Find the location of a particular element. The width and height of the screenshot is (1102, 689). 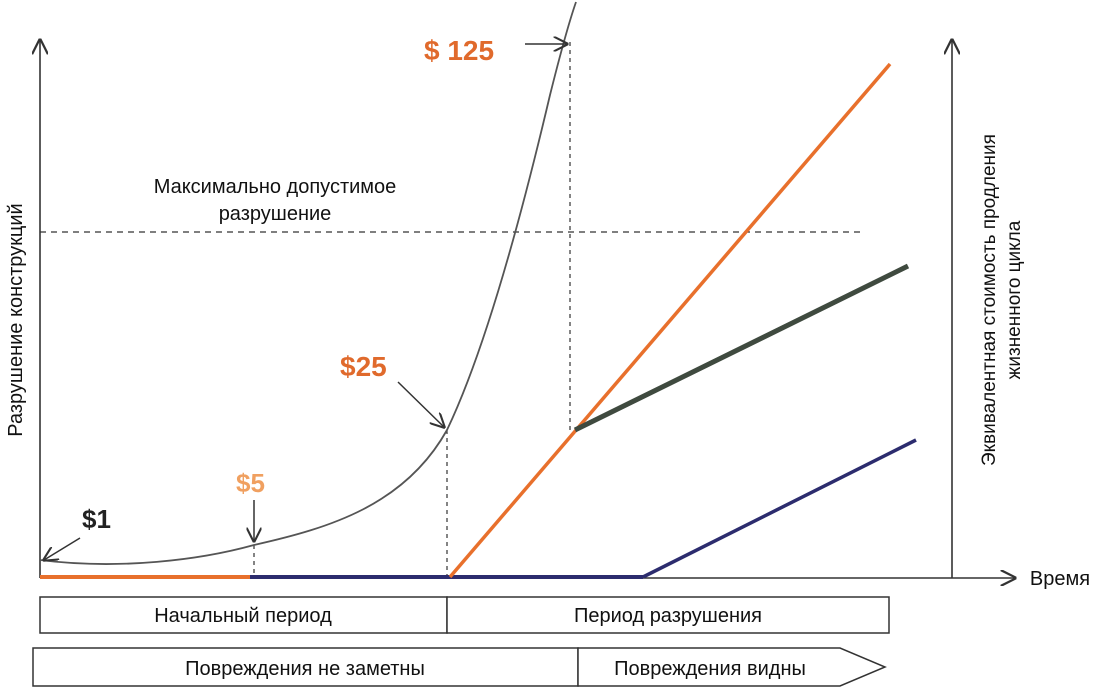

price-label-25: $25 is located at coordinates (363, 366).